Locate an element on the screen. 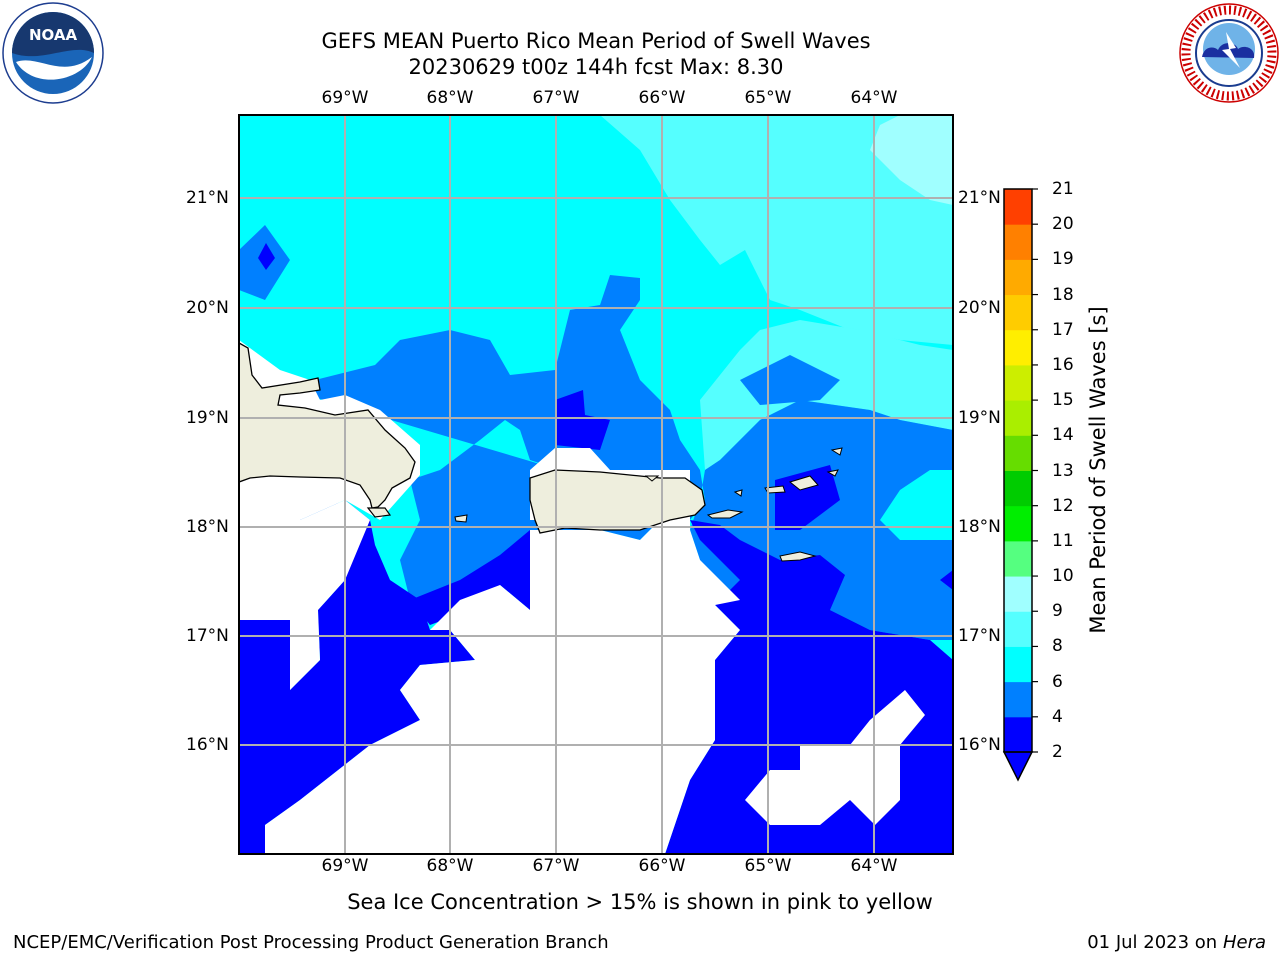  colorbar-swatches is located at coordinates (1018, 471).